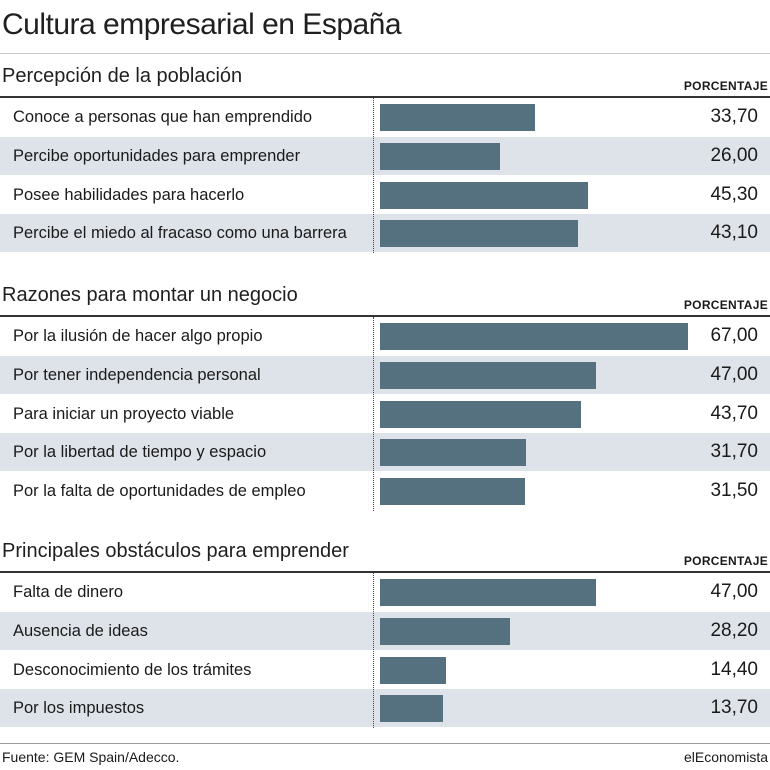 The image size is (770, 770). What do you see at coordinates (163, 117) in the screenshot?
I see `category-label: Conoce a personas que han emprendido` at bounding box center [163, 117].